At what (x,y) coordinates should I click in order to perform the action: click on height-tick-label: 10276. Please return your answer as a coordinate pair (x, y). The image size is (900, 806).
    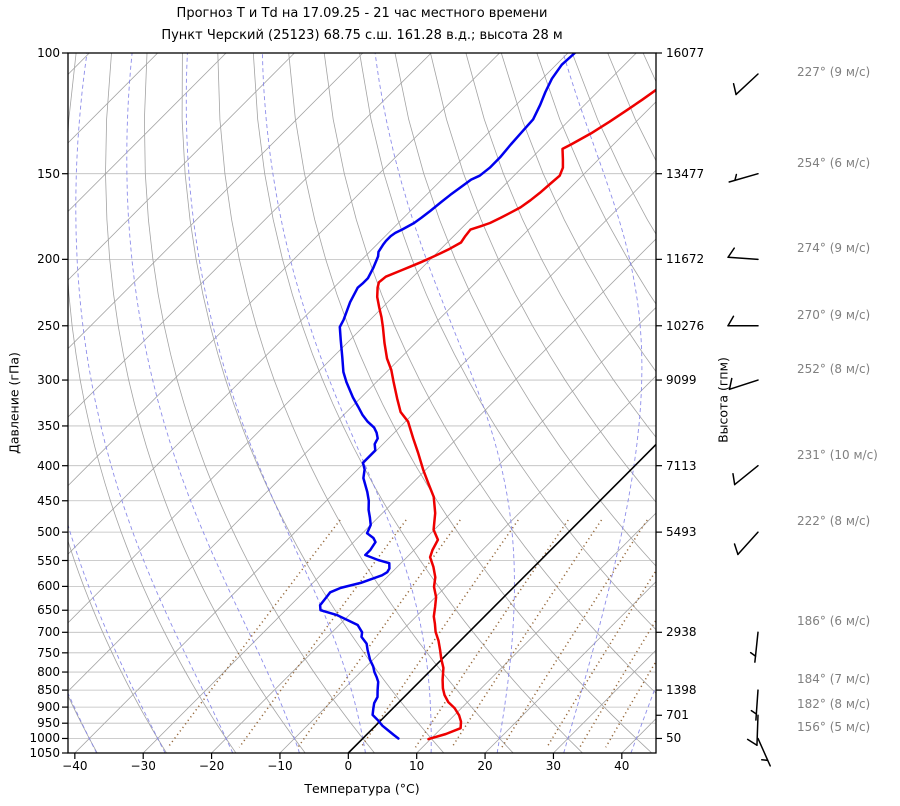
    Looking at the image, I should click on (685, 325).